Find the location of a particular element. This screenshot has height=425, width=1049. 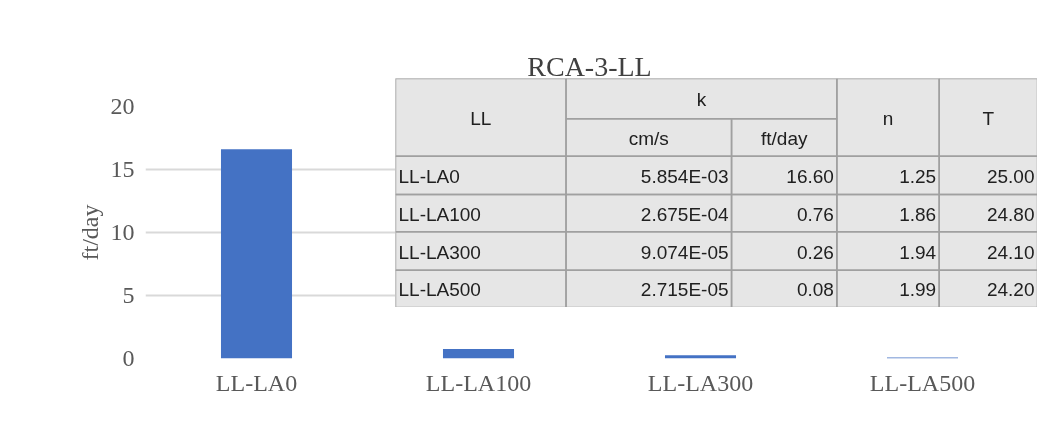

annotation: k is located at coordinates (701, 100).